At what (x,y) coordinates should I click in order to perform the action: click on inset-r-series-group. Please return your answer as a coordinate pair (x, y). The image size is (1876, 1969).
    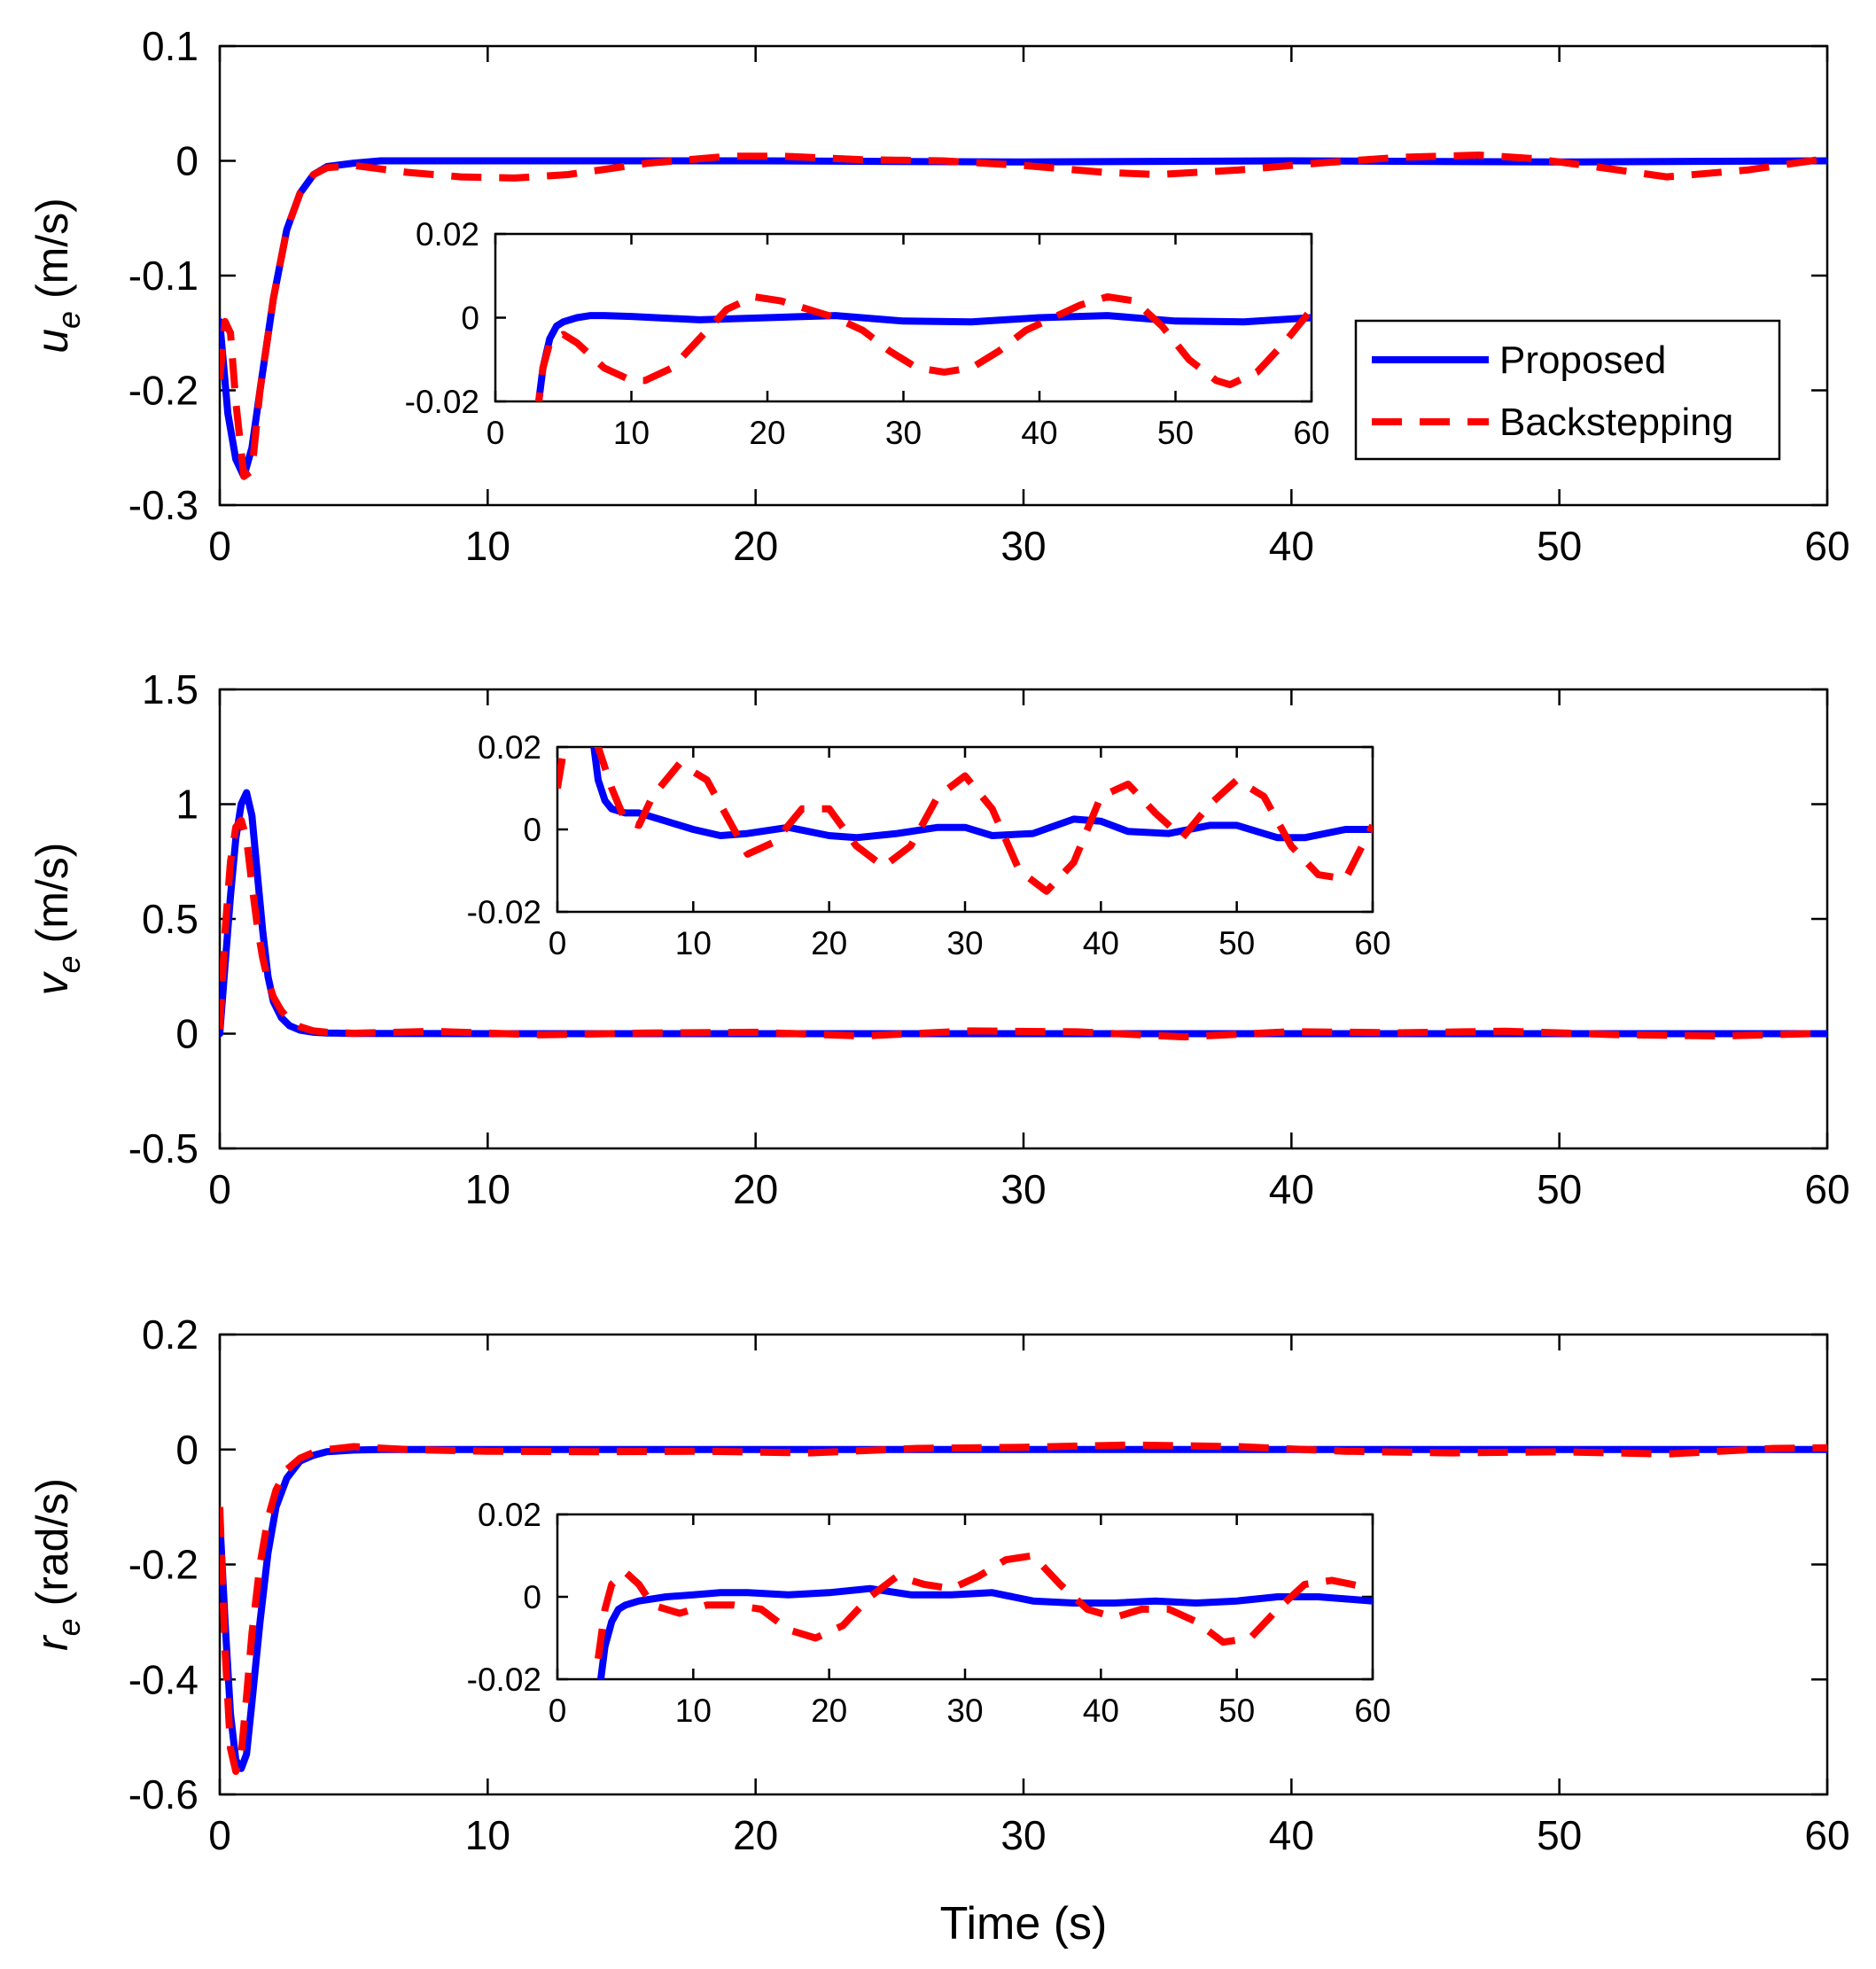
    Looking at the image, I should click on (984, 1615).